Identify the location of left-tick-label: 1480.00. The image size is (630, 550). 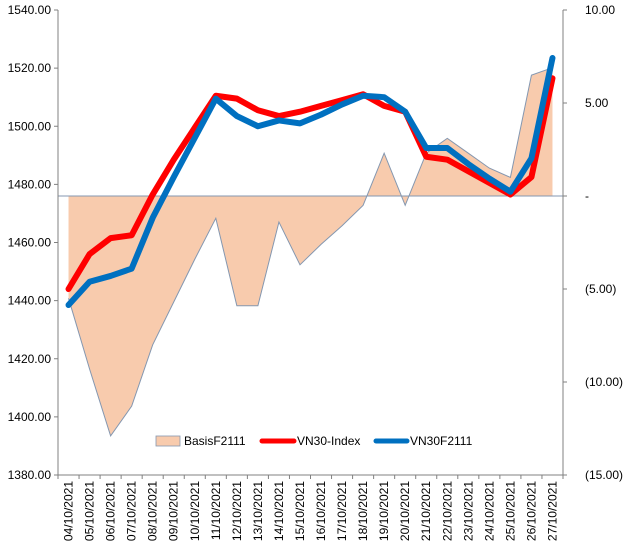
(30, 184).